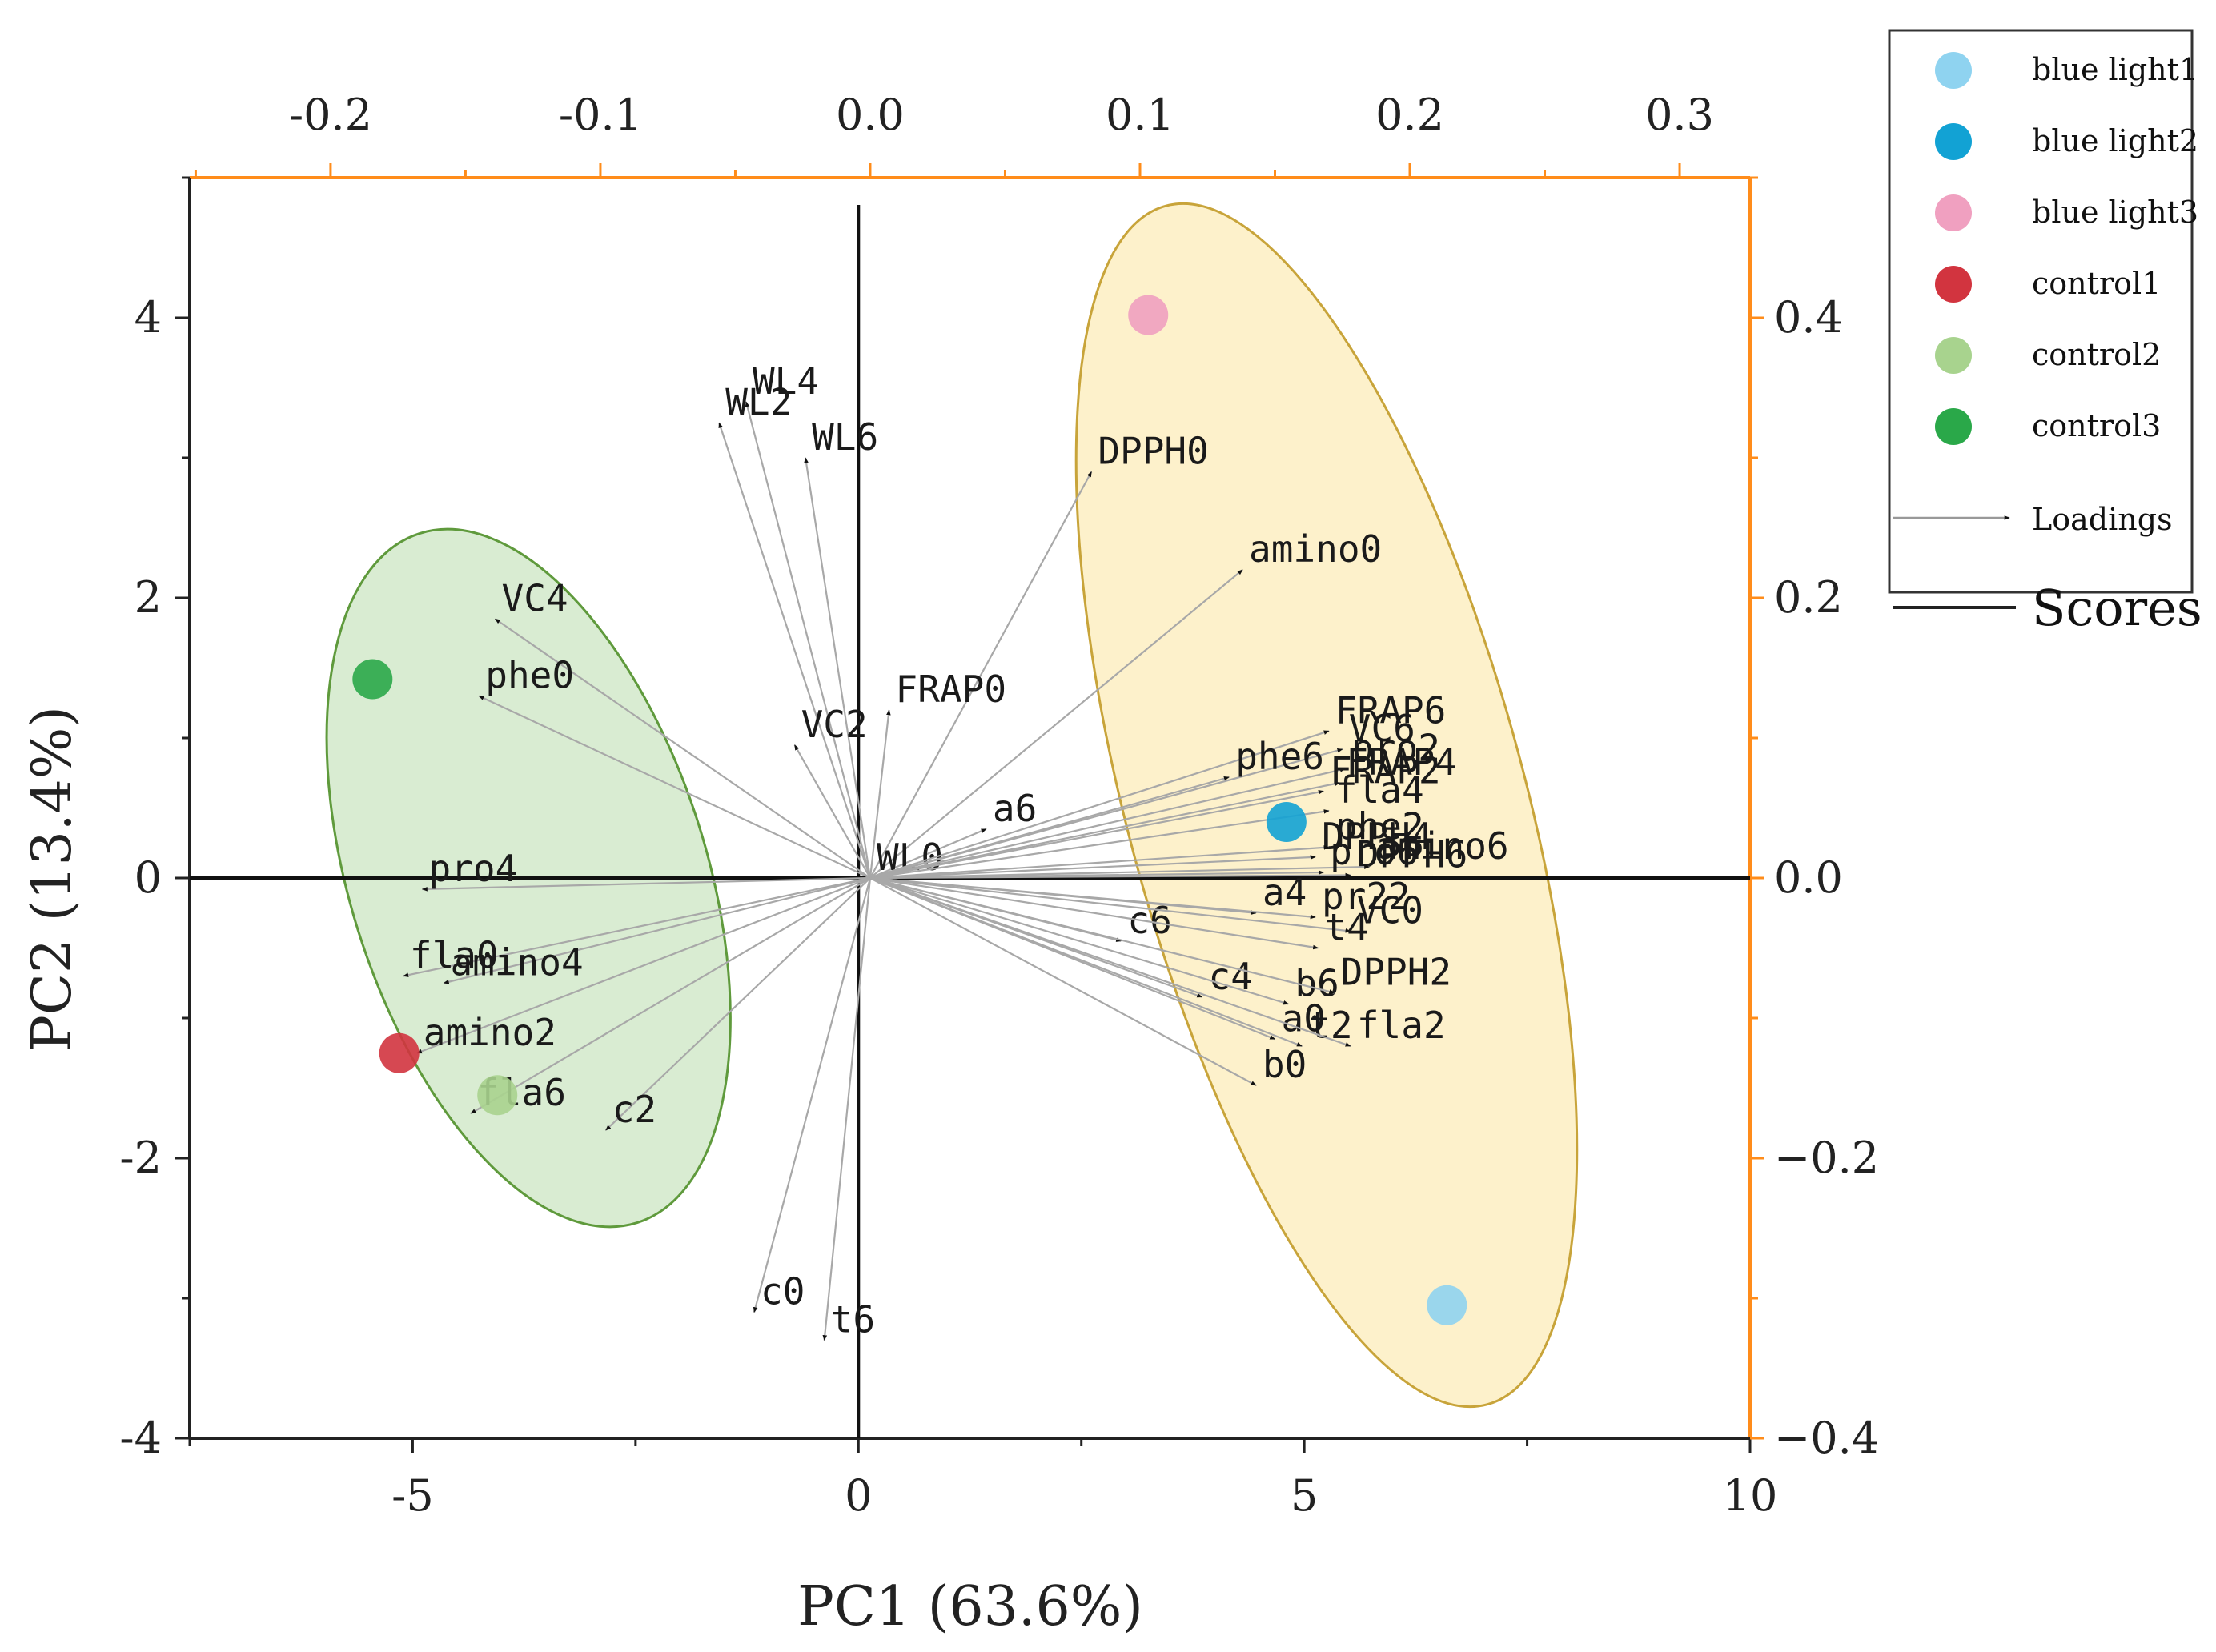  Describe the element at coordinates (2117, 608) in the screenshot. I see `legend-label: Scores` at that location.